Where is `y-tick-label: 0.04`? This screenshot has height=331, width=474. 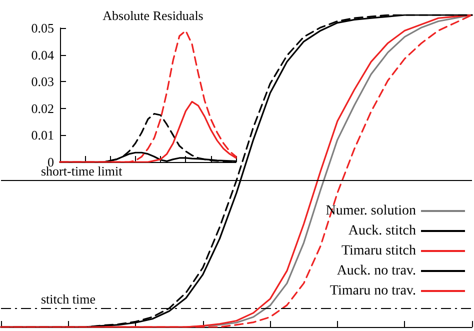
y-tick-label: 0.04 is located at coordinates (42, 54).